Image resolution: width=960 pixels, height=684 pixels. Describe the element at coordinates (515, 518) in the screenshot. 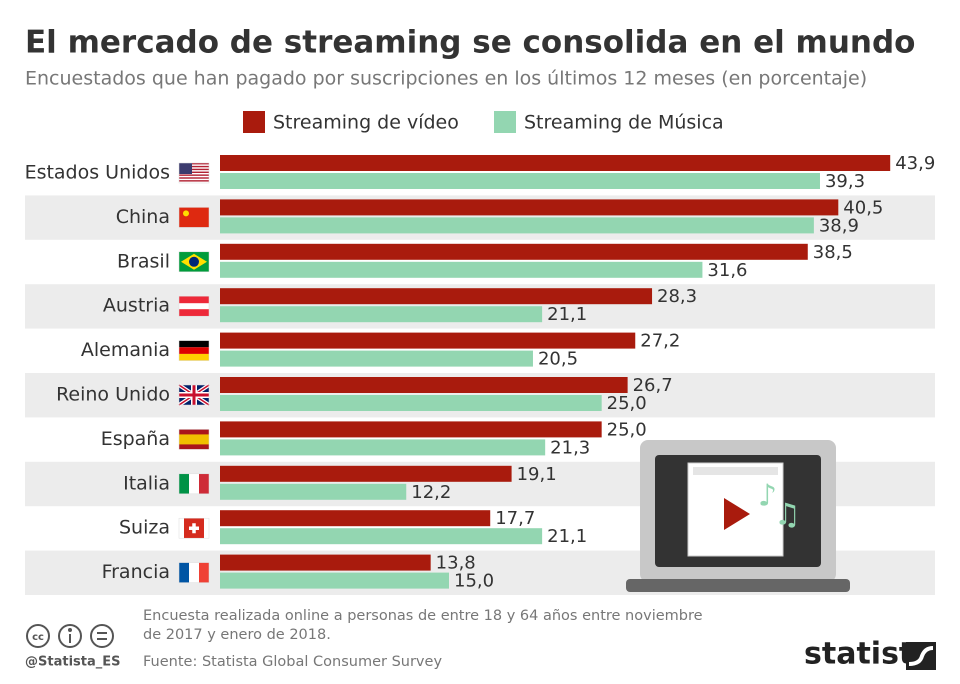

I see `value-label: 17,7` at that location.